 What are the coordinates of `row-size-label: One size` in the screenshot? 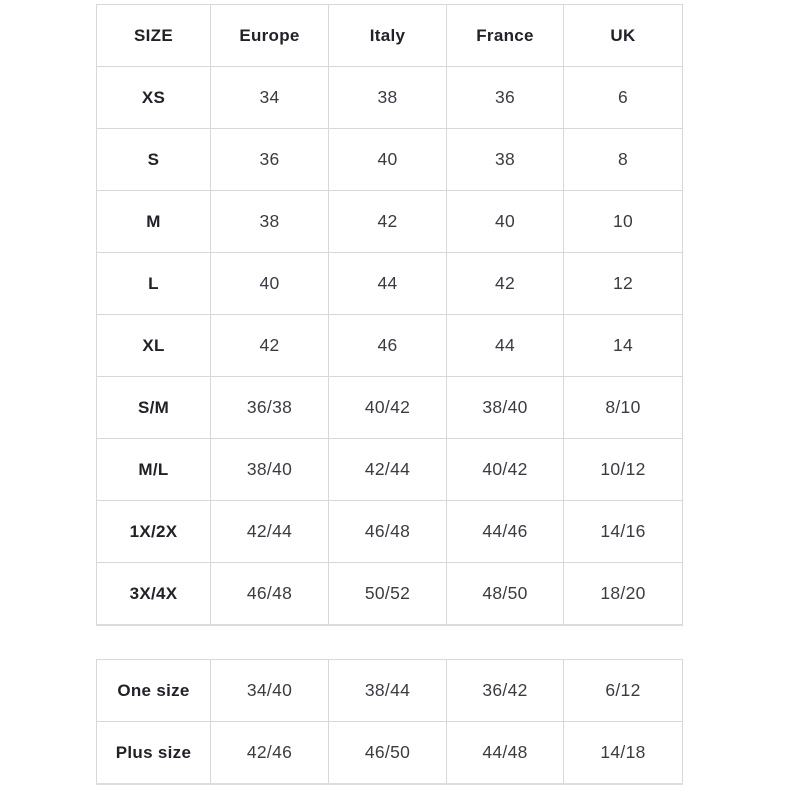 It's located at (153, 690).